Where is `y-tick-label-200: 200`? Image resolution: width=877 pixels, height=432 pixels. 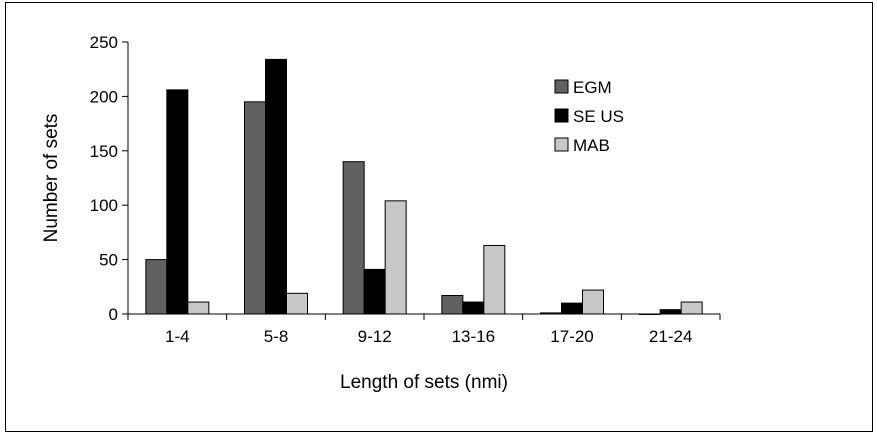
y-tick-label-200: 200 is located at coordinates (104, 96).